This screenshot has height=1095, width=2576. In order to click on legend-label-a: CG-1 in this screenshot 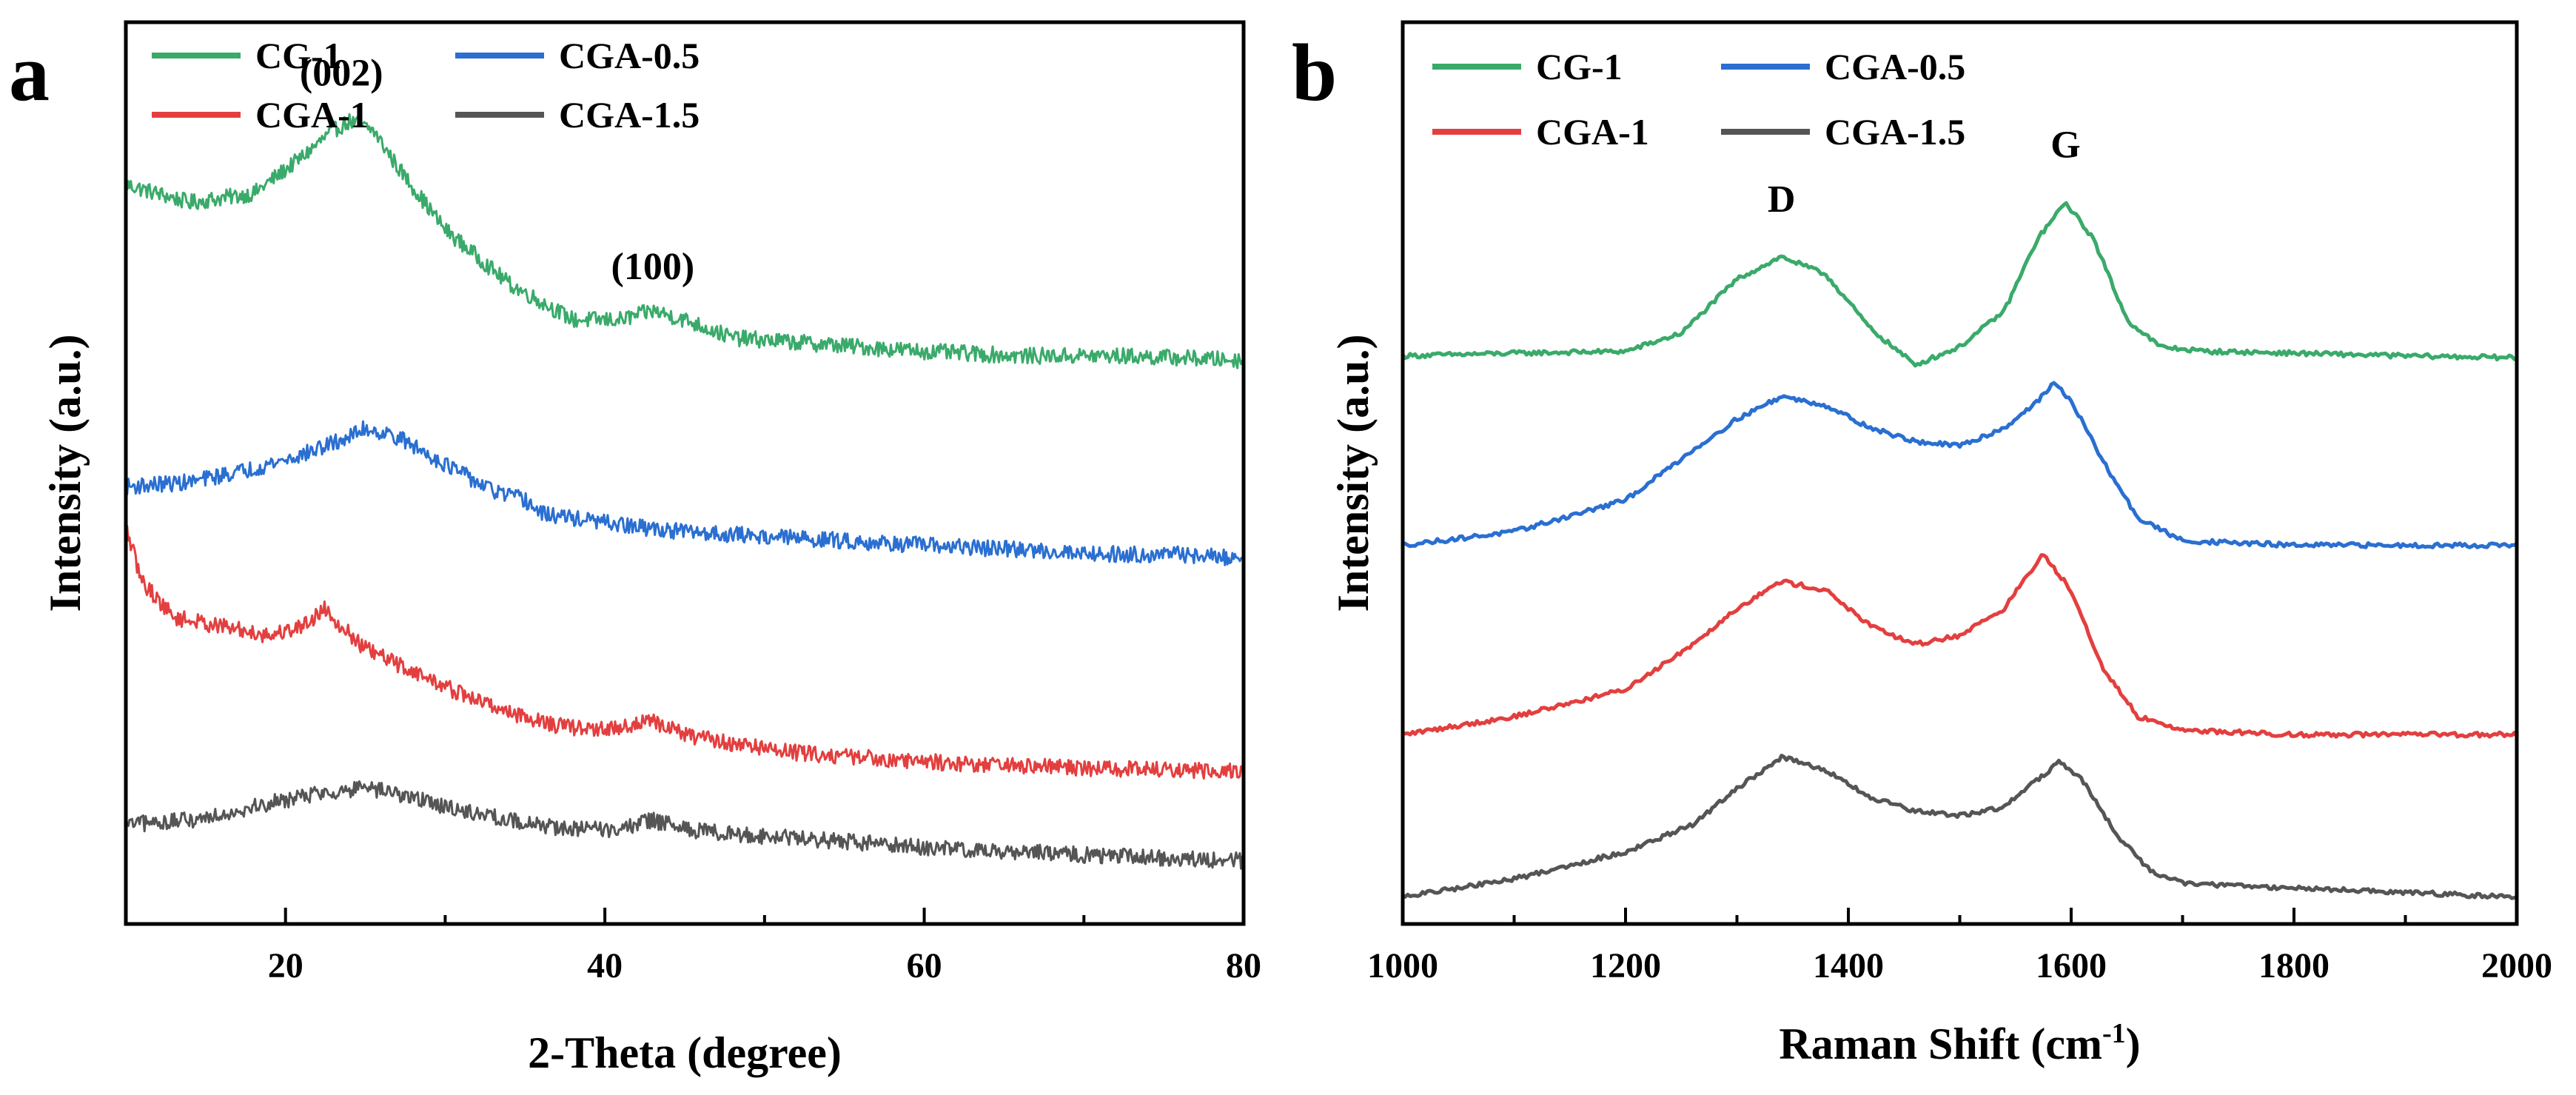, I will do `click(298, 55)`.